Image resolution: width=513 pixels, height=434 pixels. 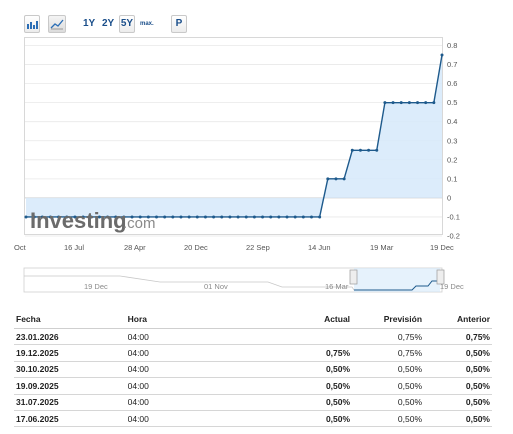 I want to click on p-button: P, so click(x=179, y=24).